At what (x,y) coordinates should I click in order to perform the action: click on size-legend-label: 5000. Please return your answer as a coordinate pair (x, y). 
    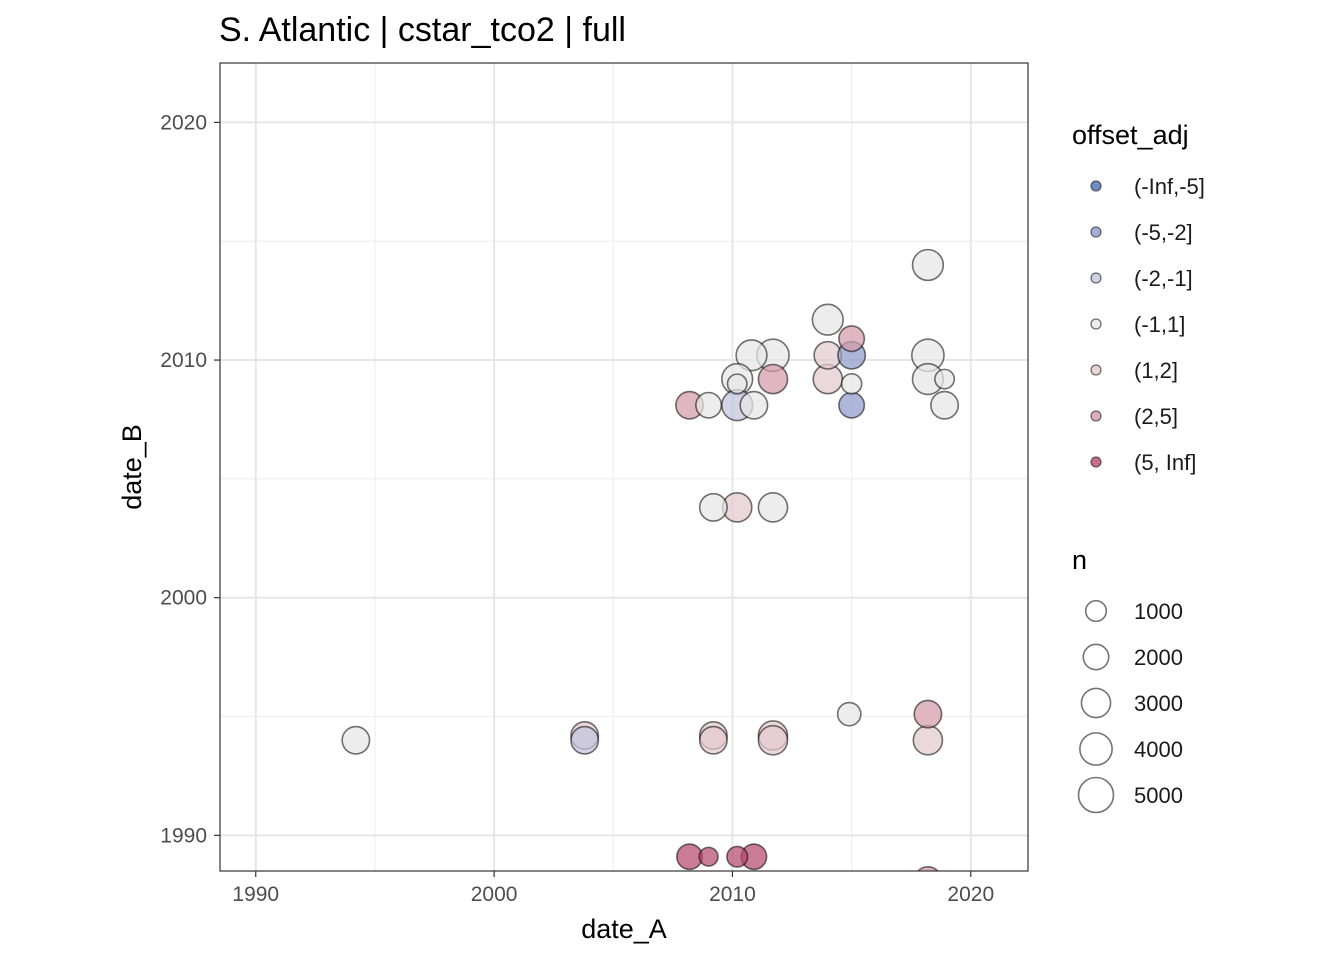
    Looking at the image, I should click on (1158, 795).